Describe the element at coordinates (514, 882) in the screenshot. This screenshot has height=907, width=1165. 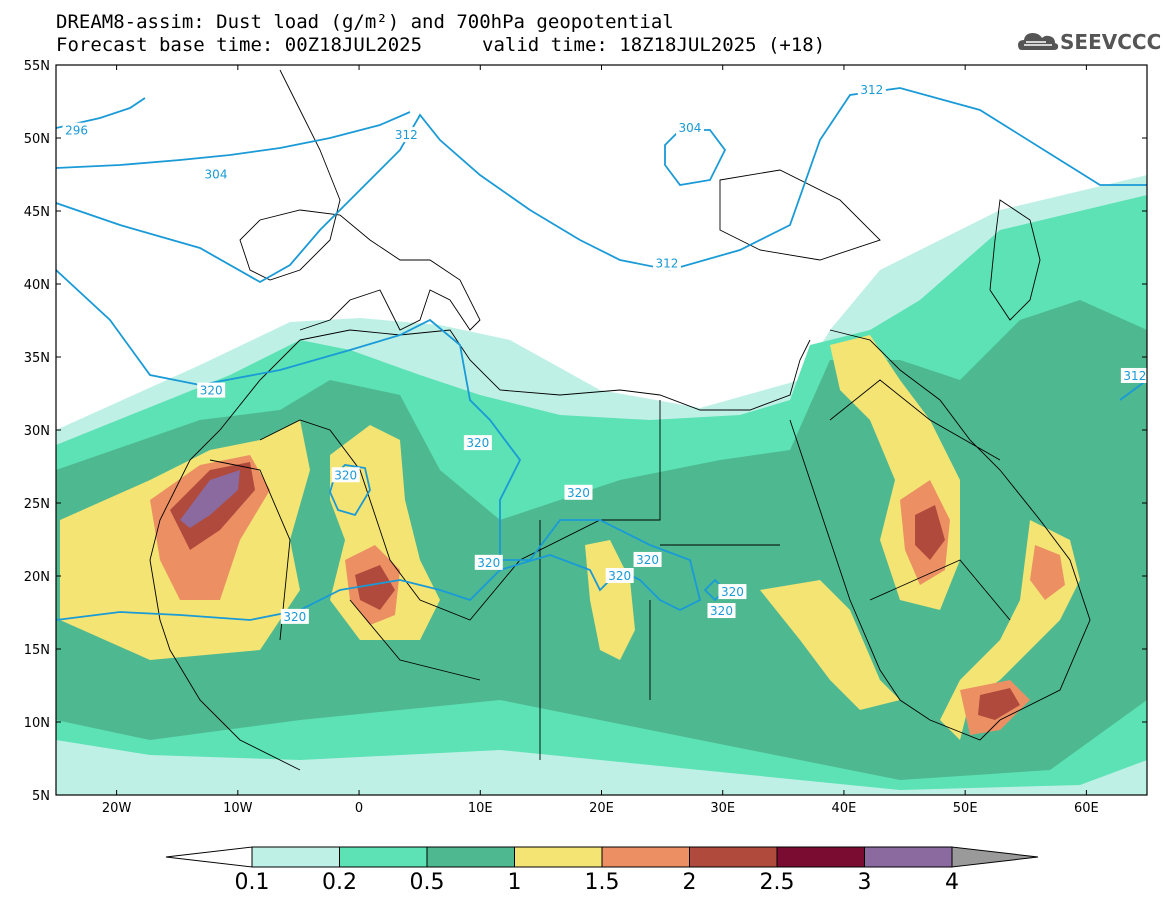
I see `colorbar-label: 1` at that location.